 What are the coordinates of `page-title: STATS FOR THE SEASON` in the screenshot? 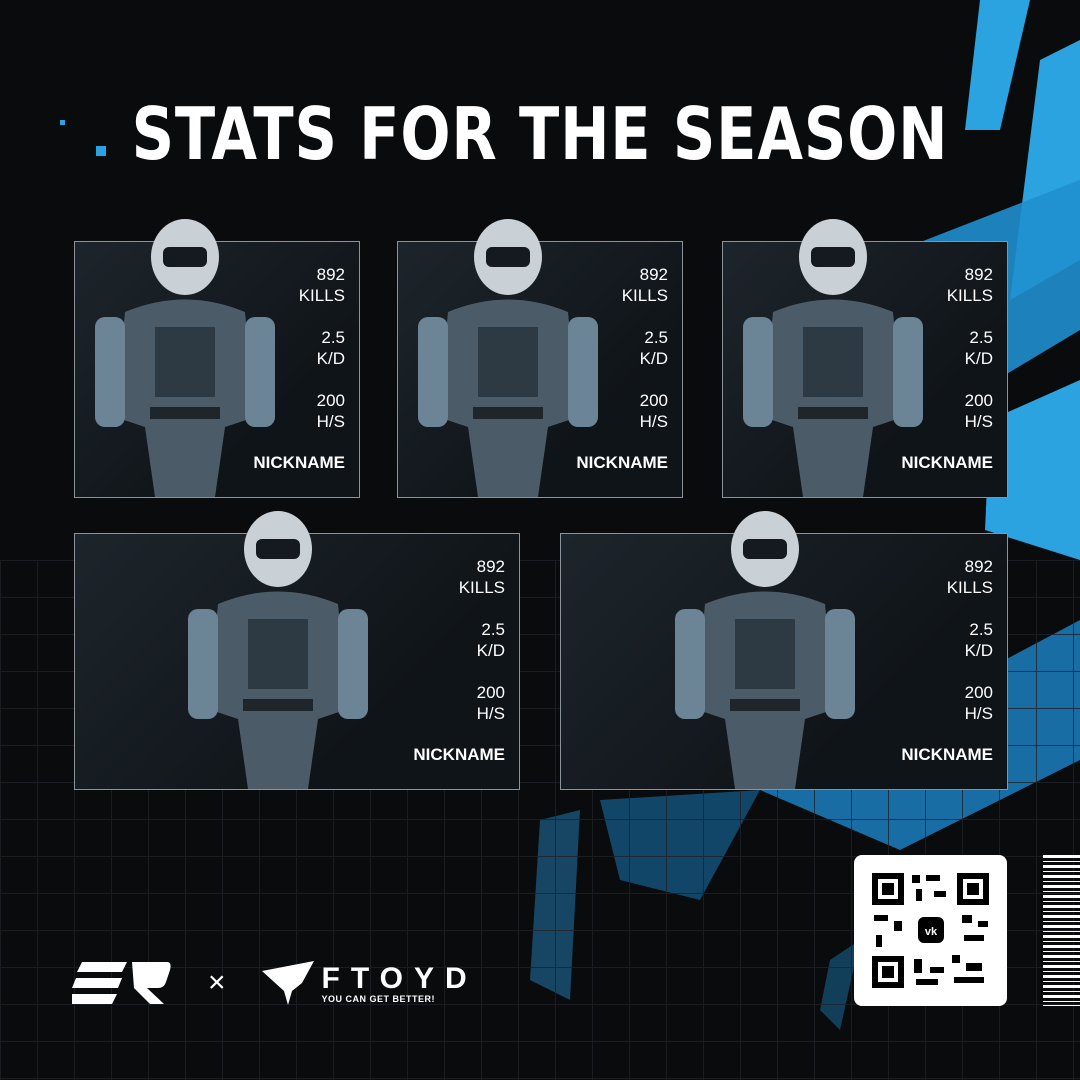 It's located at (540, 134).